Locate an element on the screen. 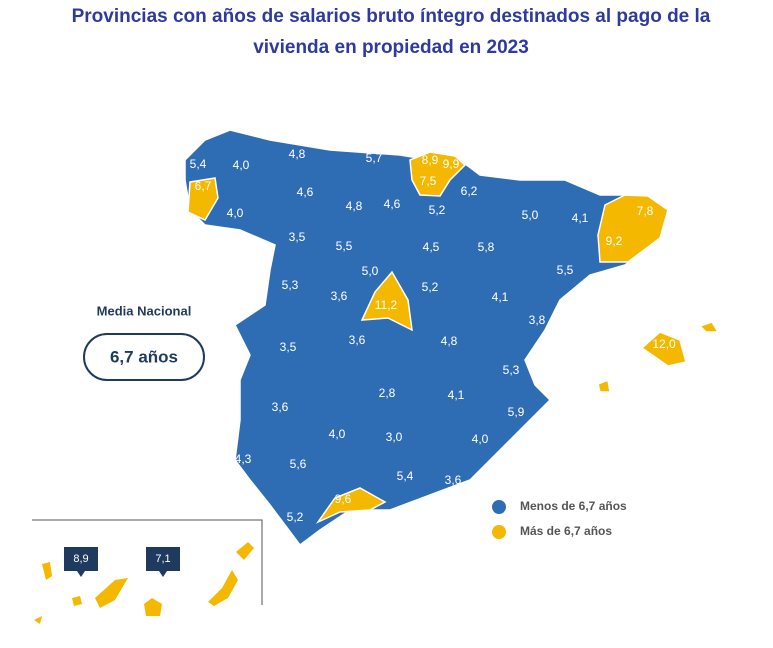 The width and height of the screenshot is (773, 648). media-box is located at coordinates (144, 357).